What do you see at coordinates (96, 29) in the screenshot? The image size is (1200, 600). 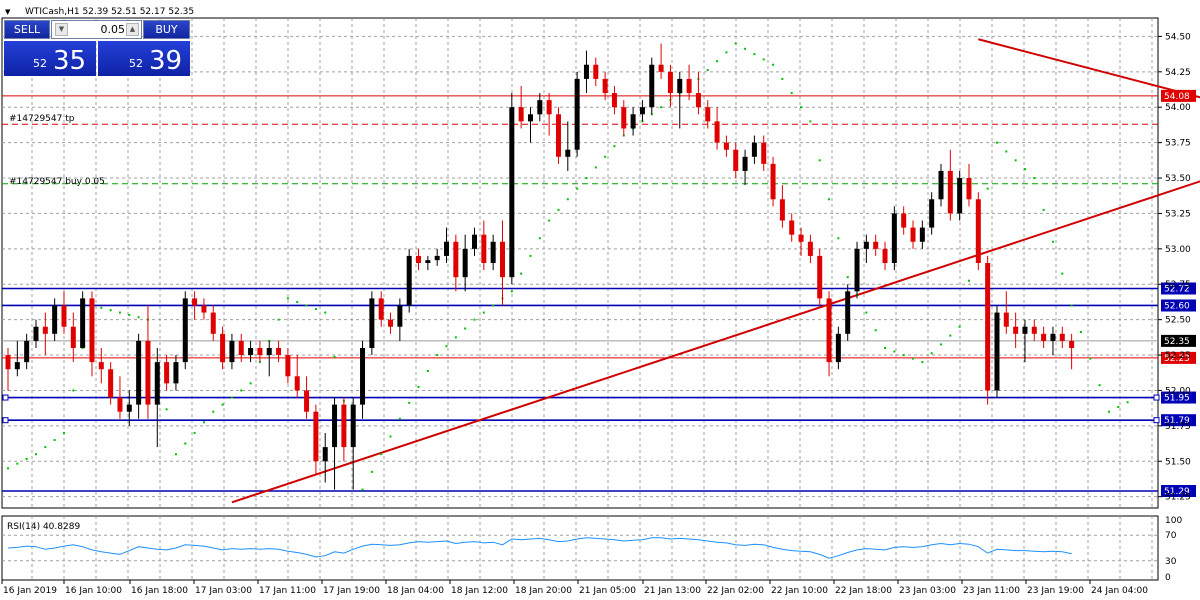 I see `volume-field: ▼ 0.05 ▲` at bounding box center [96, 29].